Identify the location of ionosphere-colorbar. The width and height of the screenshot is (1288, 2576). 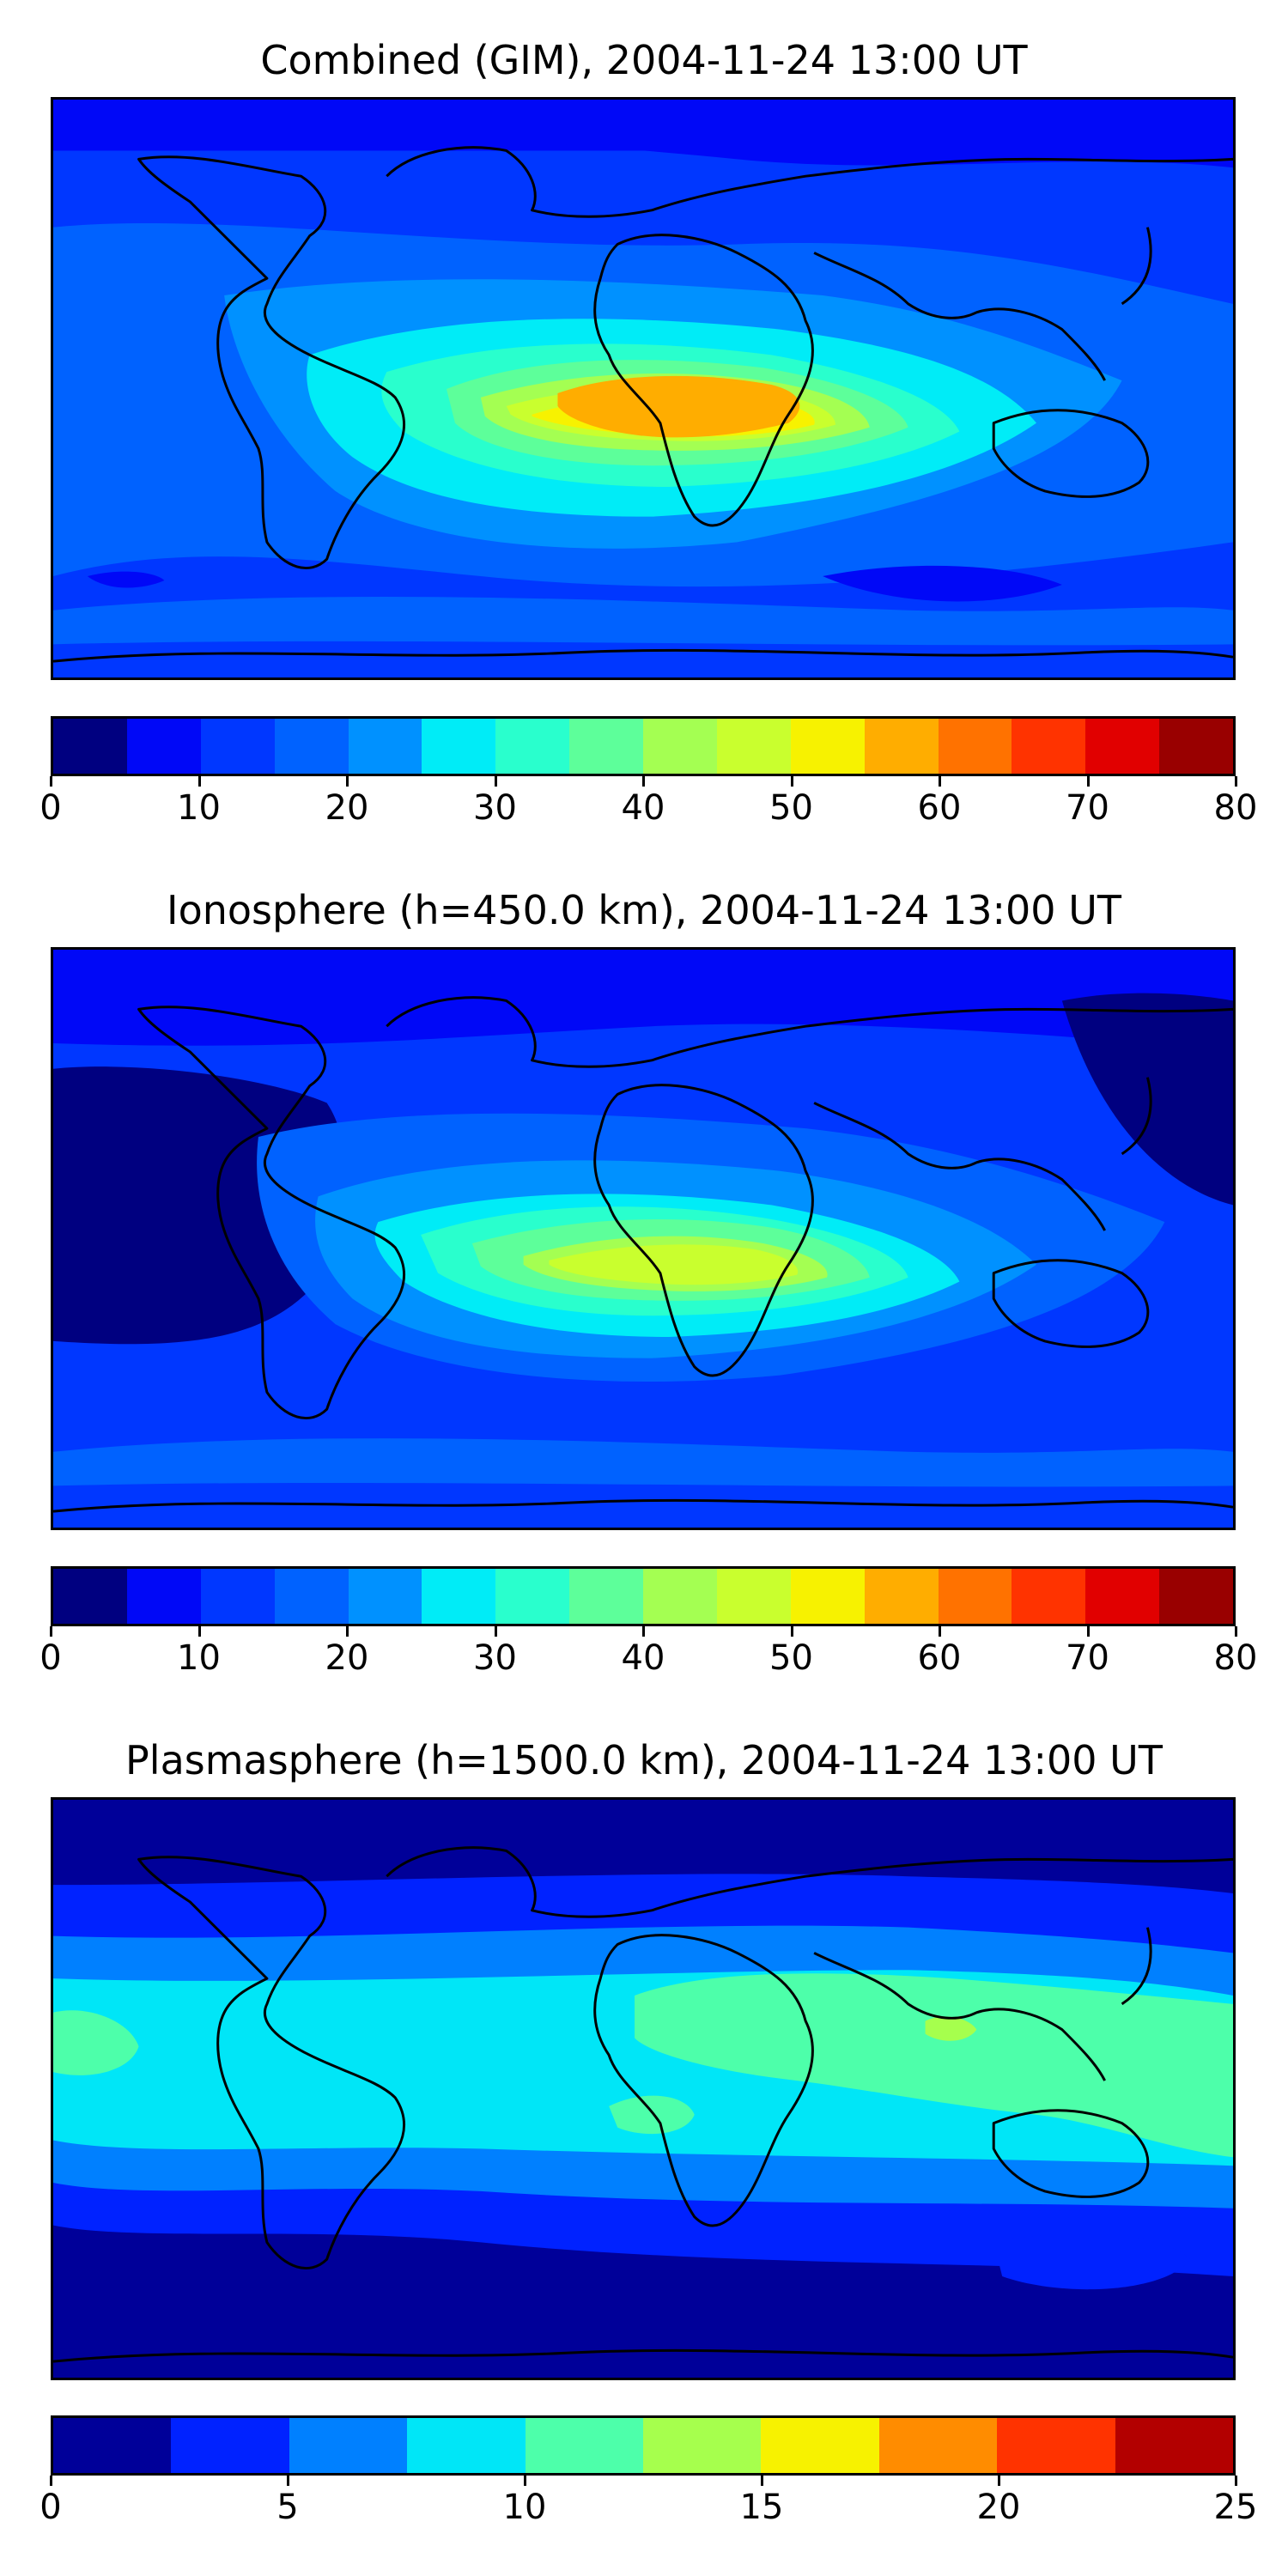
(643, 1596).